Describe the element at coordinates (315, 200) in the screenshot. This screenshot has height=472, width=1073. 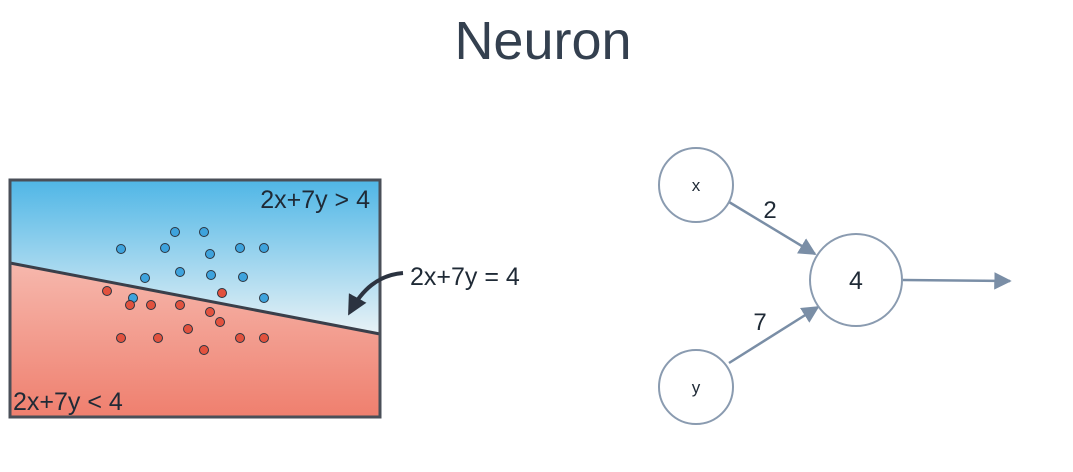
I see `upper-region-label: 2x+7y > 4` at that location.